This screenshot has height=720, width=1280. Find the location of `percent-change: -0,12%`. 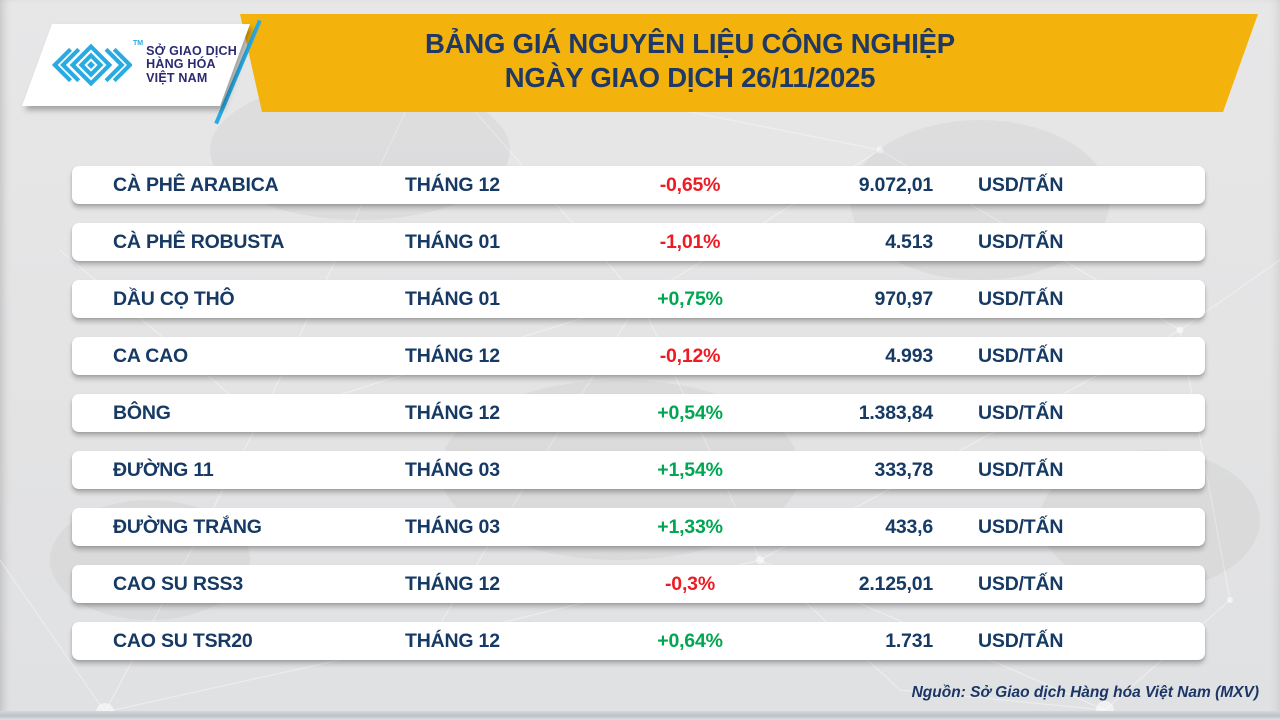

percent-change: -0,12% is located at coordinates (690, 355).